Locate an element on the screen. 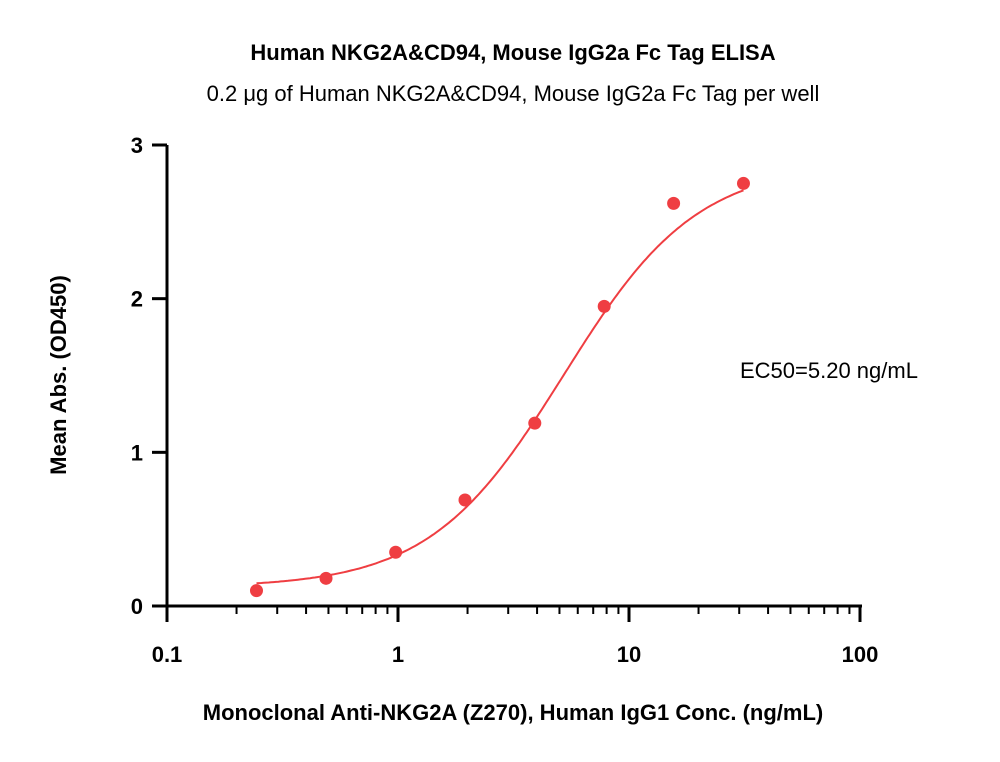  y-axis-label: Mean Abs. (OD450) is located at coordinates (58, 375).